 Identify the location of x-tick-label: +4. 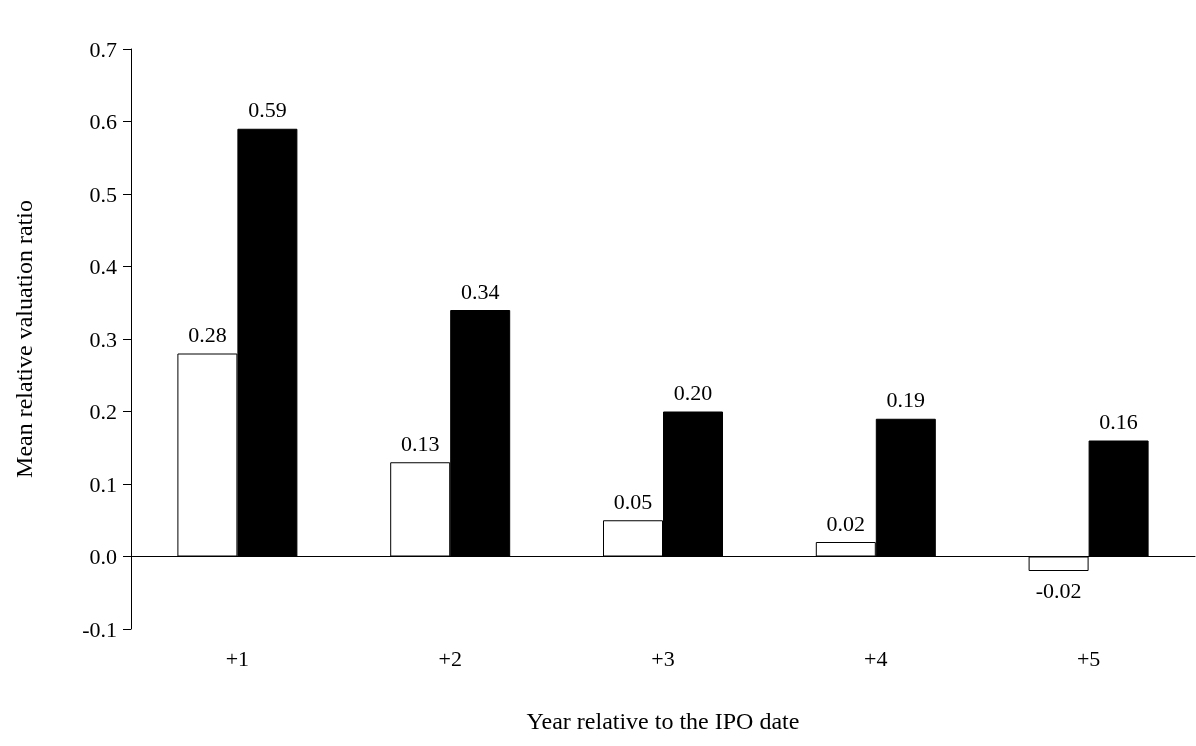
(876, 658).